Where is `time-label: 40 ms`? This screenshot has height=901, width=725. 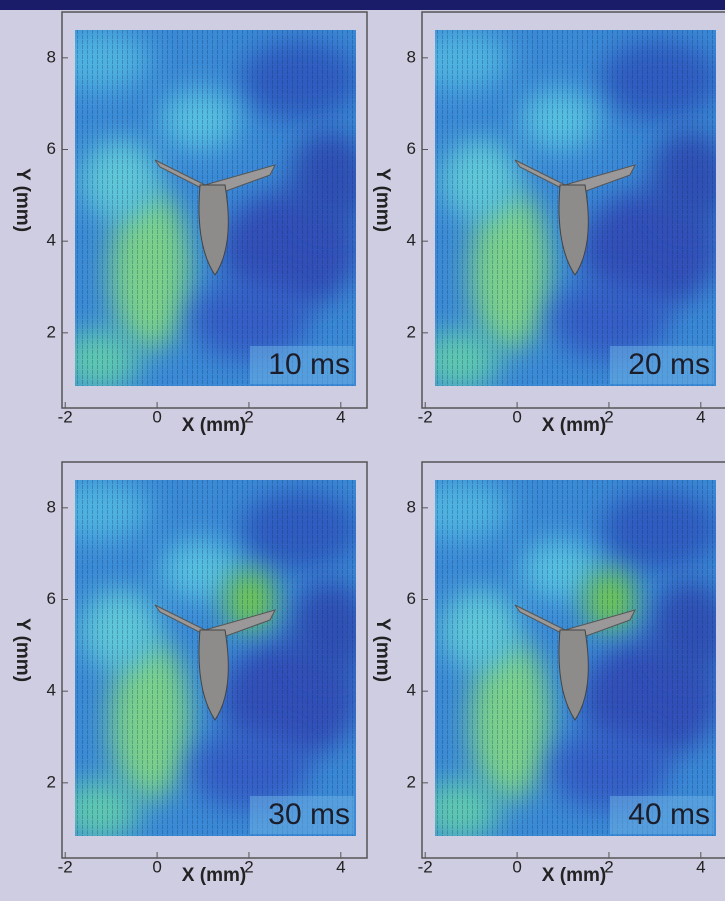
time-label: 40 ms is located at coordinates (669, 814).